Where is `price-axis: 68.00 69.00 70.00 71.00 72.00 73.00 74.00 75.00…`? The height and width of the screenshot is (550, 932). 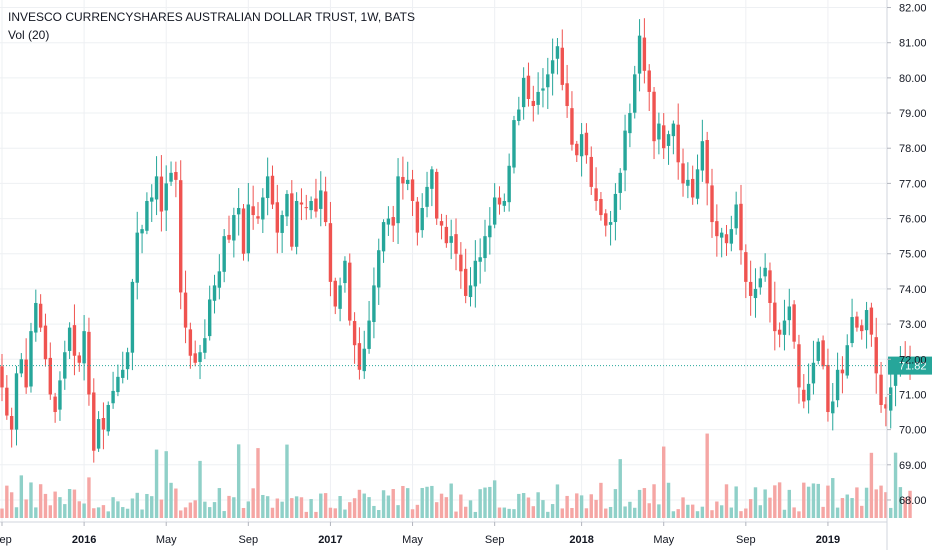 price-axis: 68.00 69.00 70.00 71.00 72.00 73.00 74.00 75.00… is located at coordinates (906, 275).